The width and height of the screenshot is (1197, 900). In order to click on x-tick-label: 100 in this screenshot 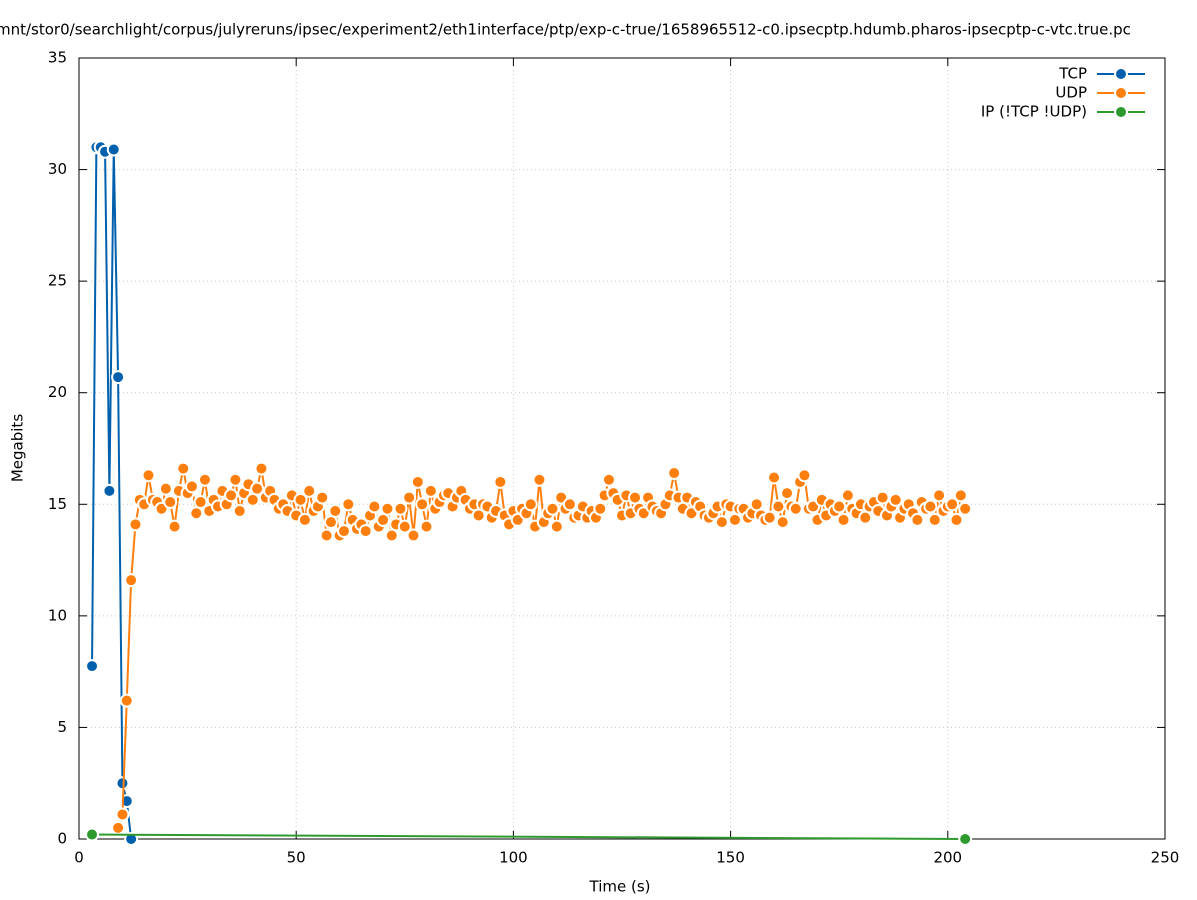, I will do `click(513, 858)`.